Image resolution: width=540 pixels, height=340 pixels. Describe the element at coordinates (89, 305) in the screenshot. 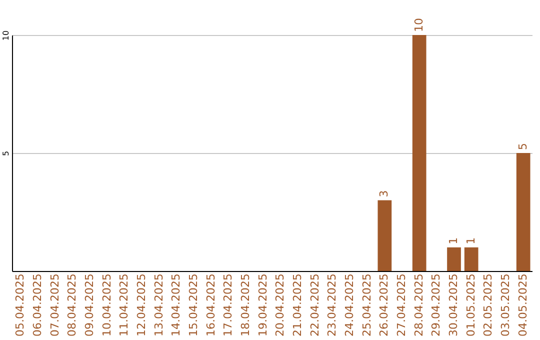

I see `x-tick-label: 09.04.2025` at that location.